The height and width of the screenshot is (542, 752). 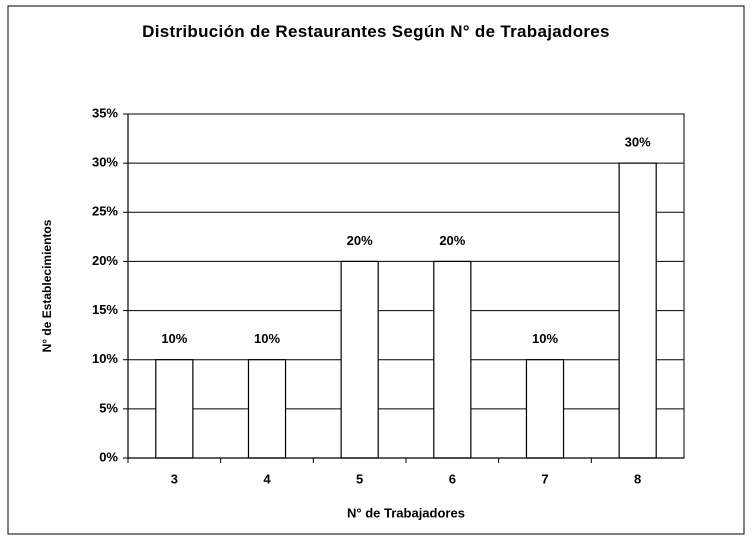 What do you see at coordinates (105, 358) in the screenshot?
I see `y-tick-label: 10%` at bounding box center [105, 358].